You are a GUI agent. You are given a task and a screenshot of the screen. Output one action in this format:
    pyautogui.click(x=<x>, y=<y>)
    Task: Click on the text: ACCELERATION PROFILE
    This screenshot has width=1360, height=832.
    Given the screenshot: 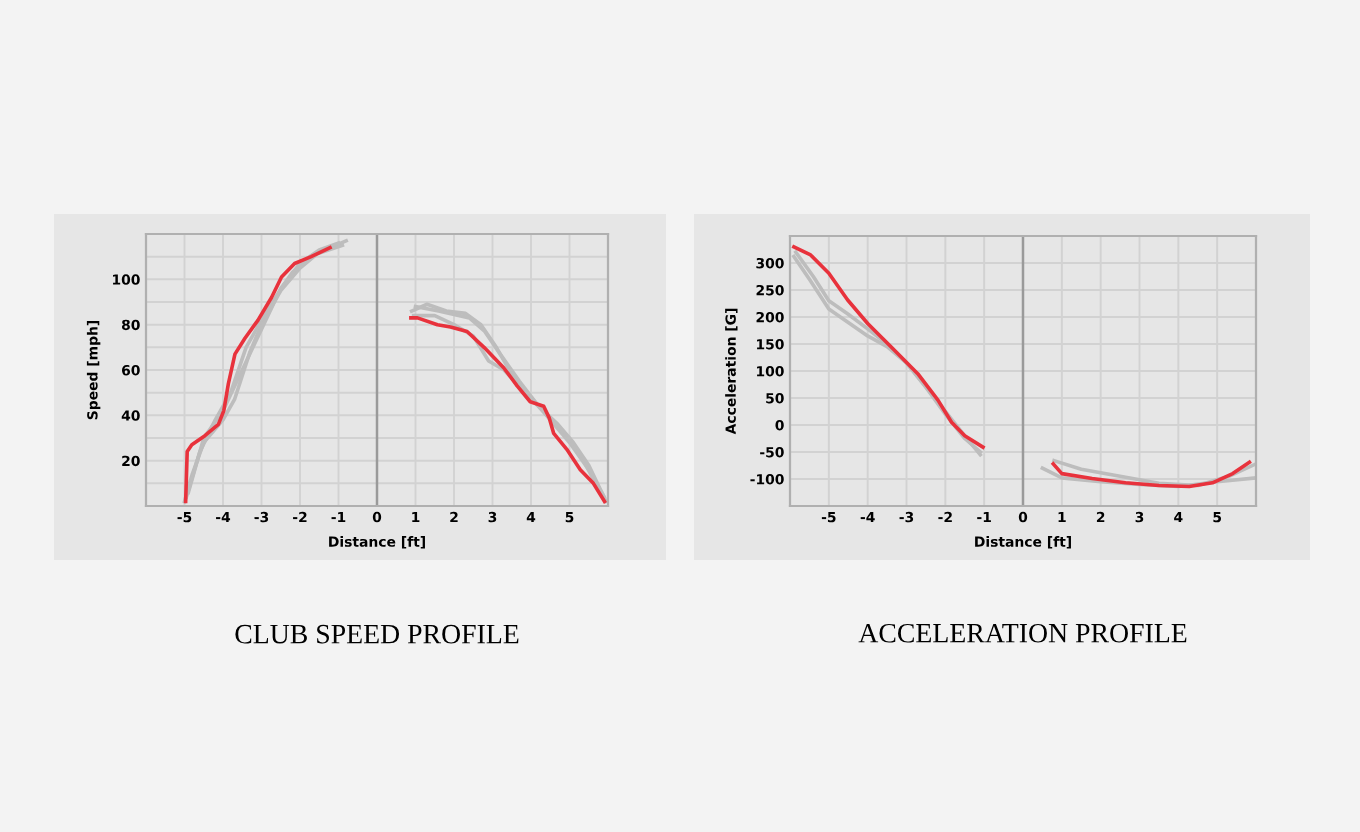 What is the action you would take?
    pyautogui.click(x=1022, y=633)
    